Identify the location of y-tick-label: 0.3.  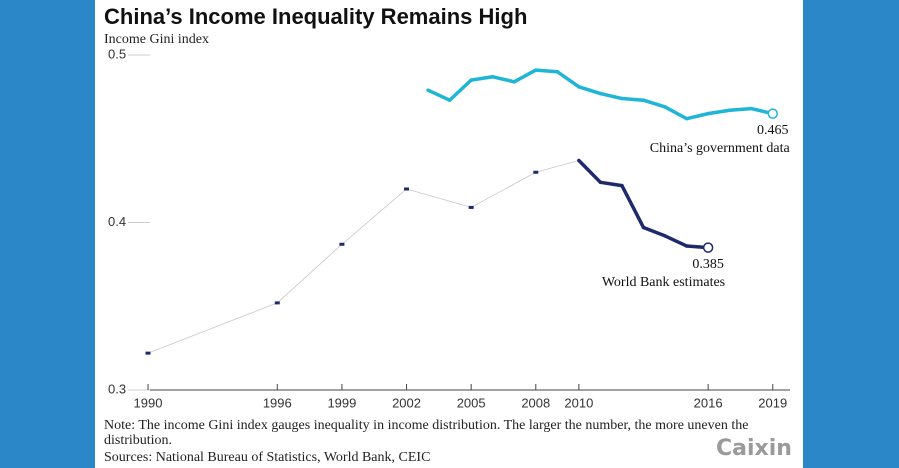
(117, 388).